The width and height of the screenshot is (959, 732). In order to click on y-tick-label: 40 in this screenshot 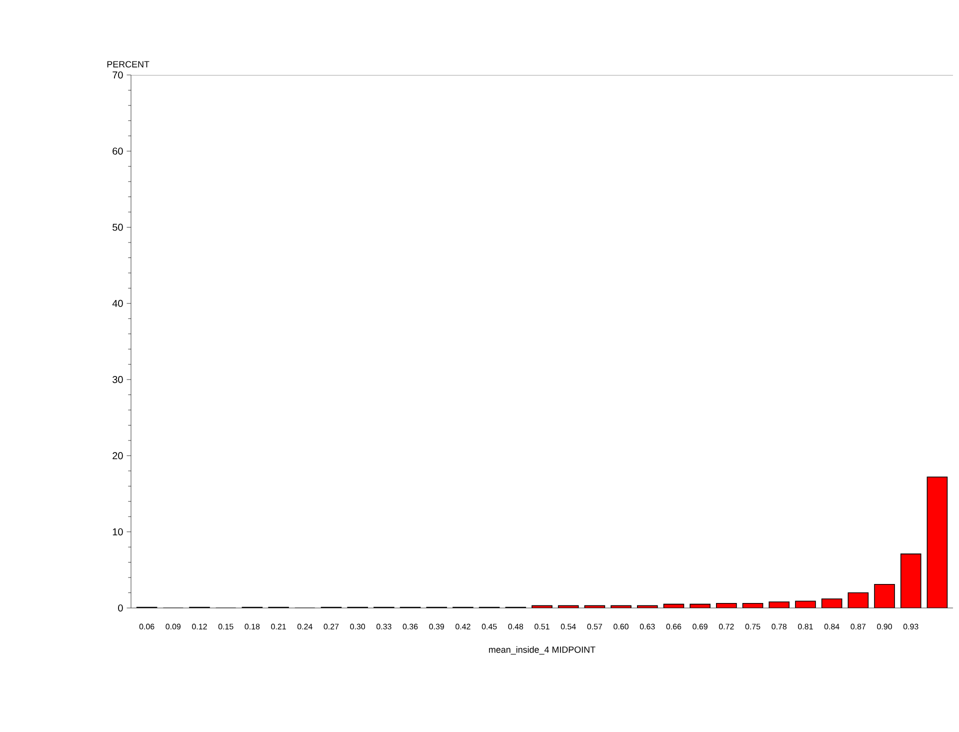, I will do `click(117, 303)`.